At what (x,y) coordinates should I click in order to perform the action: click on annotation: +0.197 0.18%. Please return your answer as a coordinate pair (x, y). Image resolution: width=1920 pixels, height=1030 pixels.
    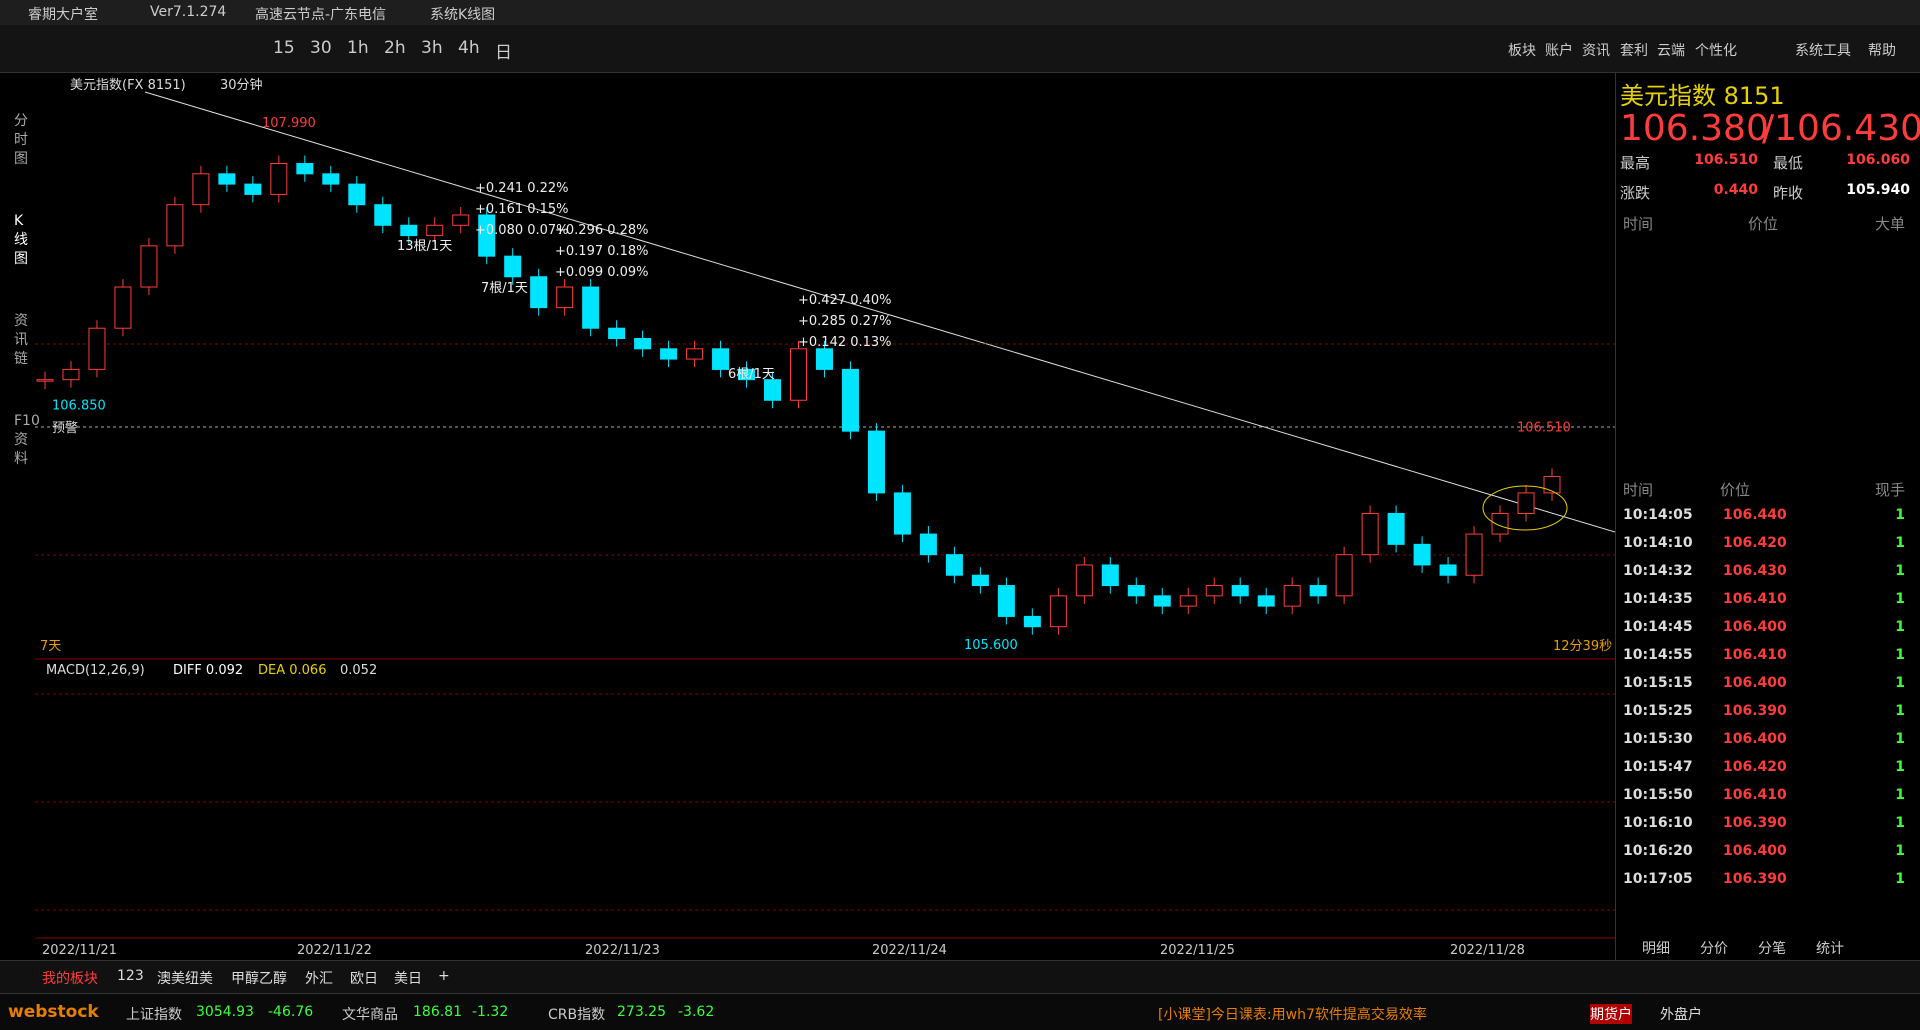
    Looking at the image, I should click on (602, 251).